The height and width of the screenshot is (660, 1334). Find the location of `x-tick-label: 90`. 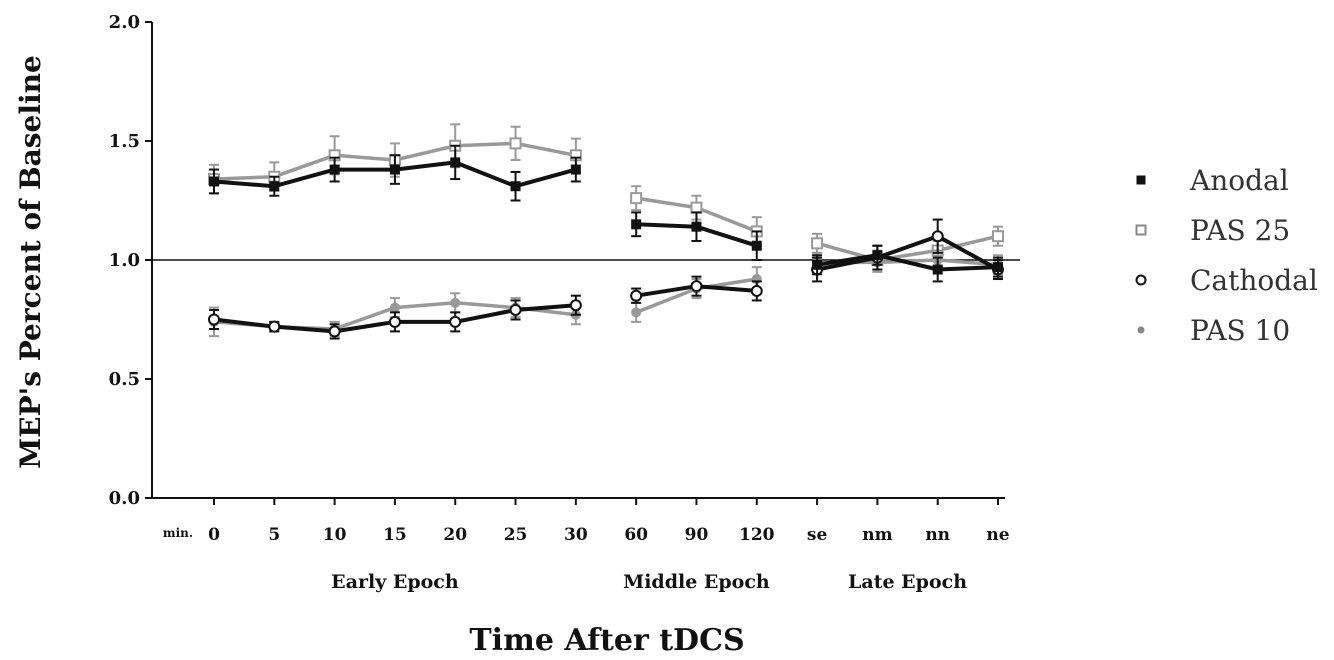

x-tick-label: 90 is located at coordinates (697, 535).